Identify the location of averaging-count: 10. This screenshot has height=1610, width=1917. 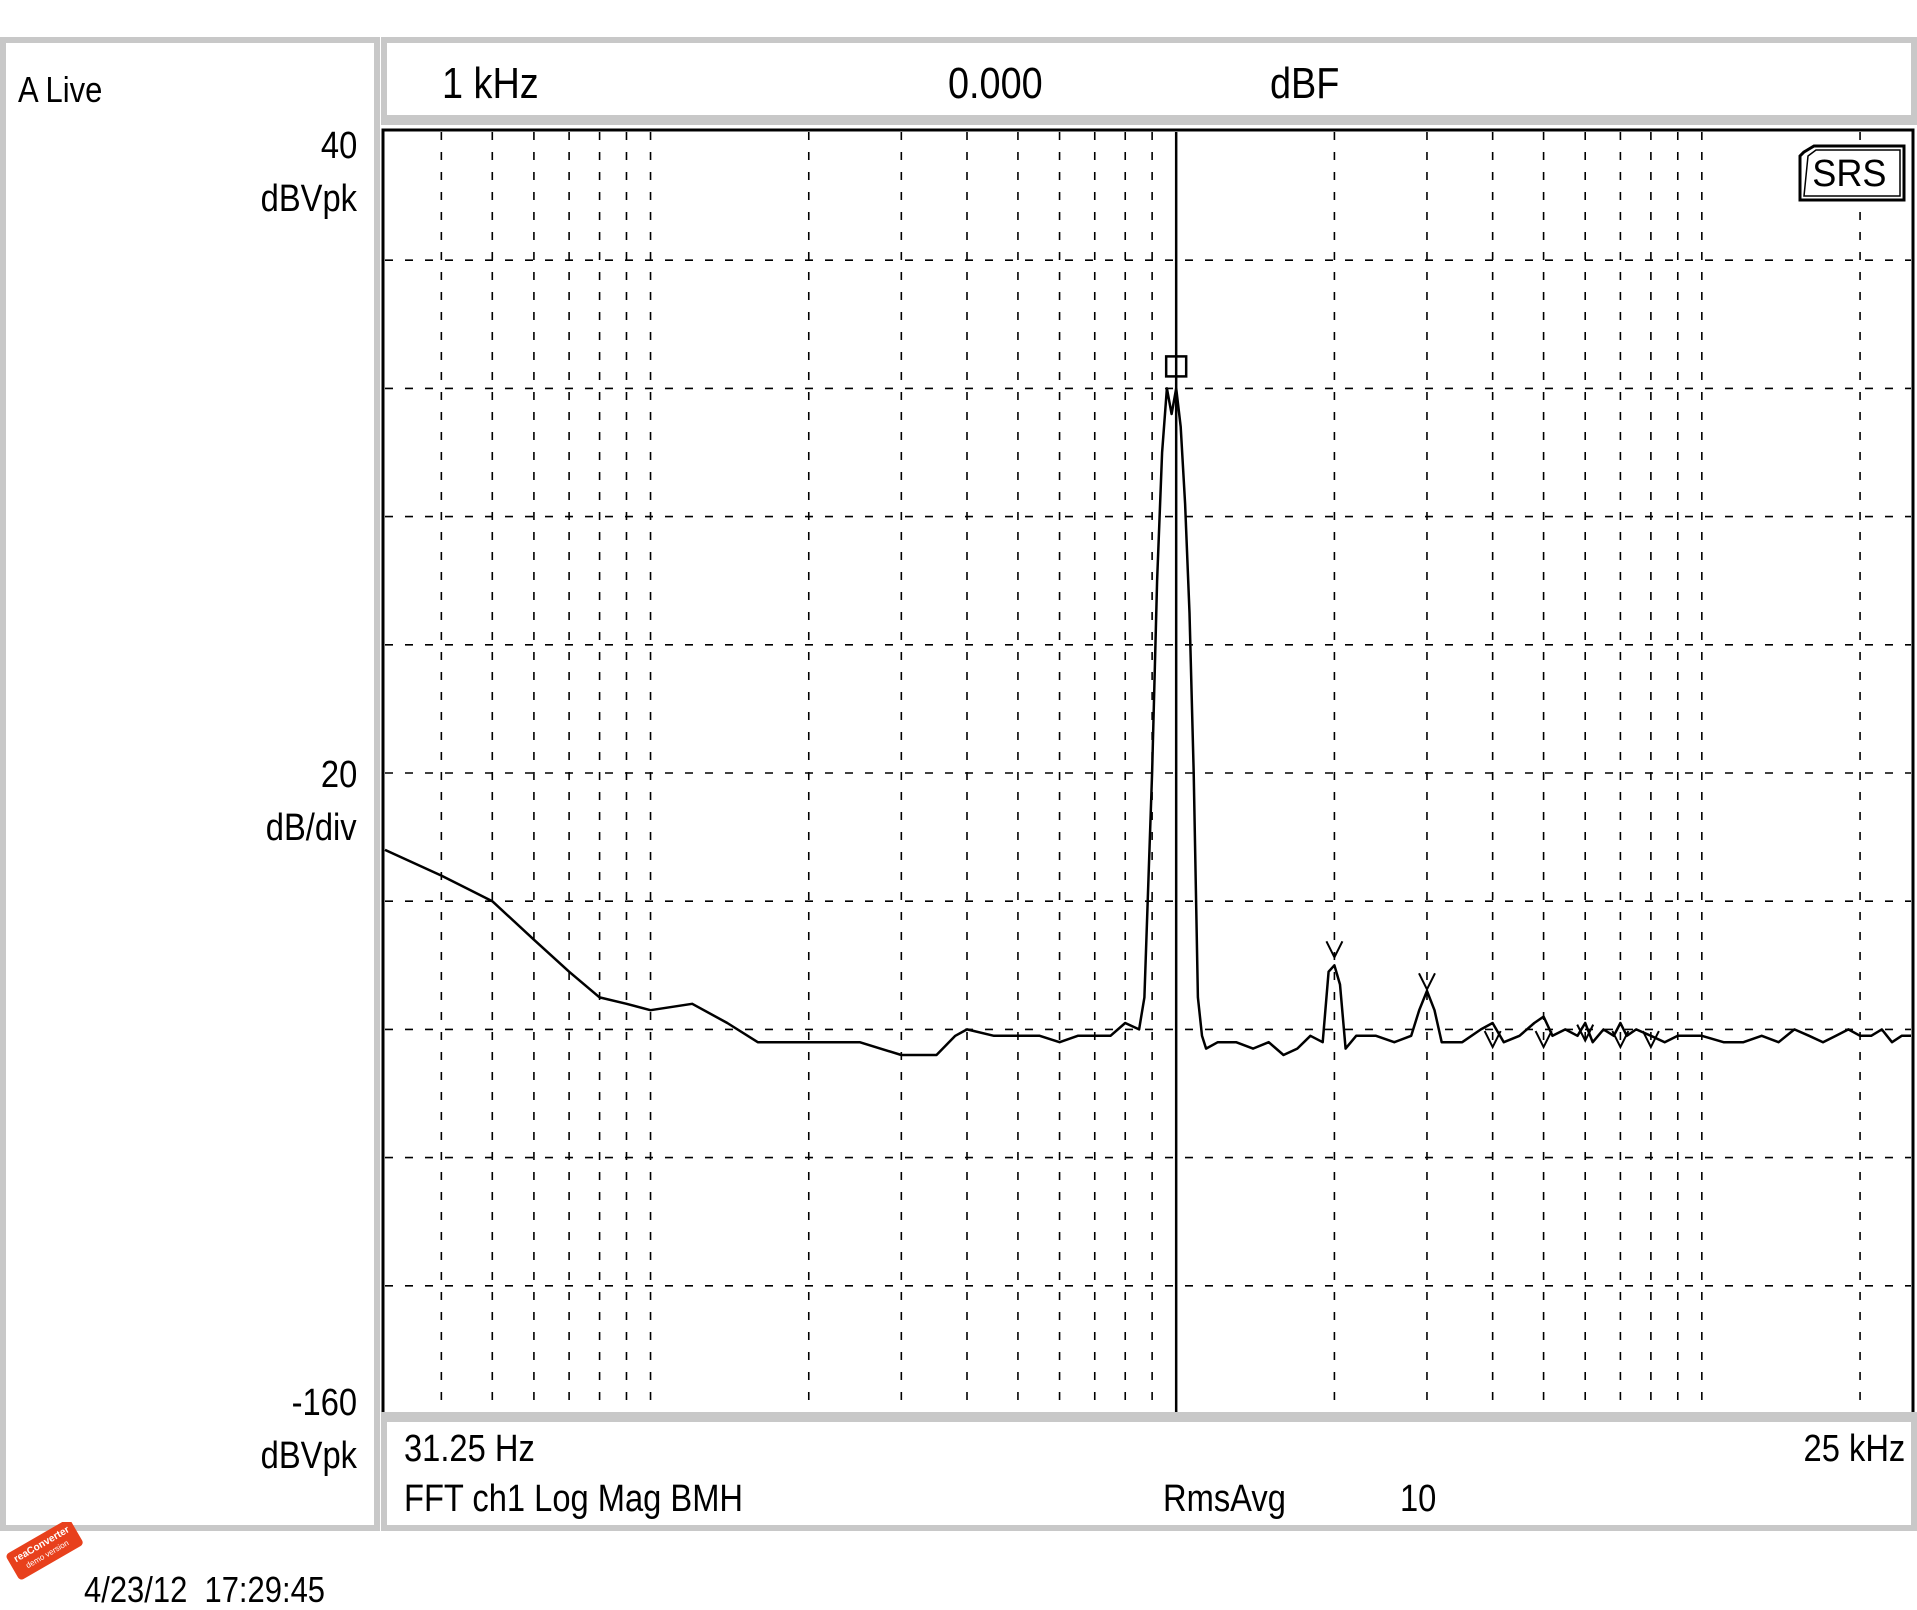
(1418, 1499).